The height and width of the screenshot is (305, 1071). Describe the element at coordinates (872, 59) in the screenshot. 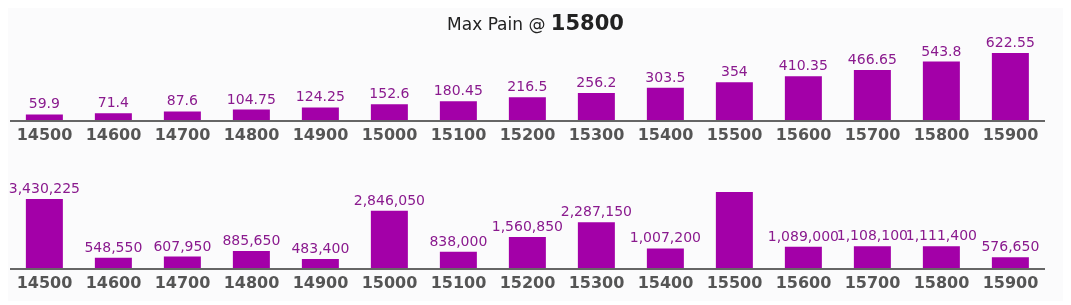

I see `data-label: 466.65` at that location.